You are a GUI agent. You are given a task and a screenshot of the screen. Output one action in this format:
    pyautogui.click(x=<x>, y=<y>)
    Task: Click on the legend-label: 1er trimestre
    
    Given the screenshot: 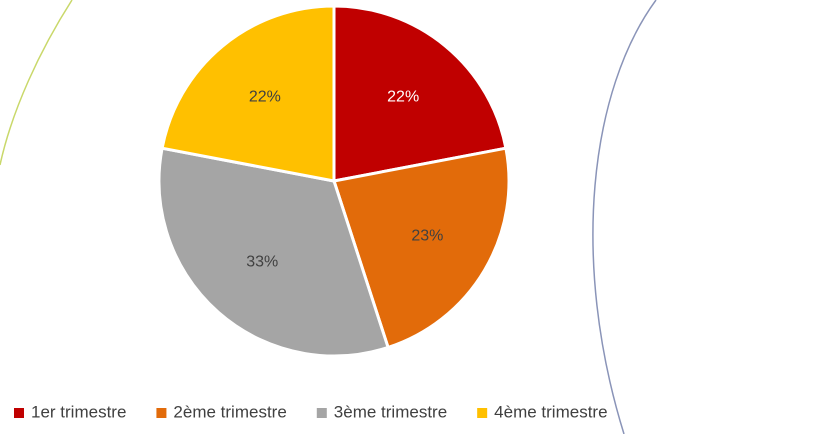 What is the action you would take?
    pyautogui.click(x=78, y=411)
    